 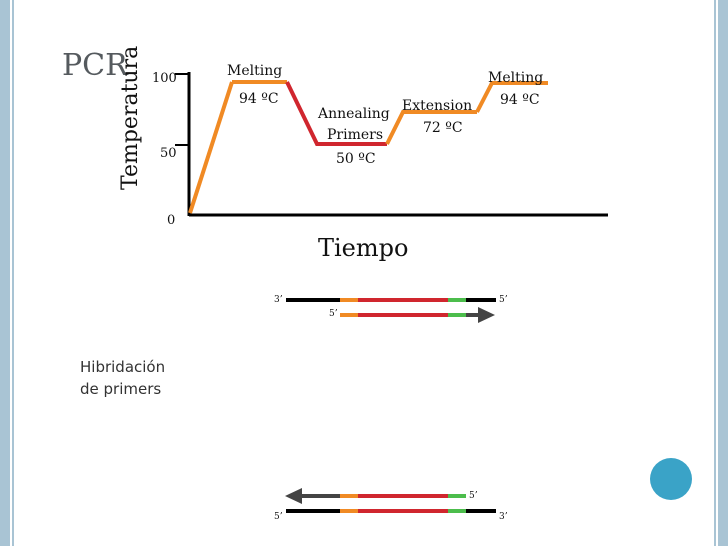 What do you see at coordinates (168, 153) in the screenshot?
I see `y-tick-50: 50` at bounding box center [168, 153].